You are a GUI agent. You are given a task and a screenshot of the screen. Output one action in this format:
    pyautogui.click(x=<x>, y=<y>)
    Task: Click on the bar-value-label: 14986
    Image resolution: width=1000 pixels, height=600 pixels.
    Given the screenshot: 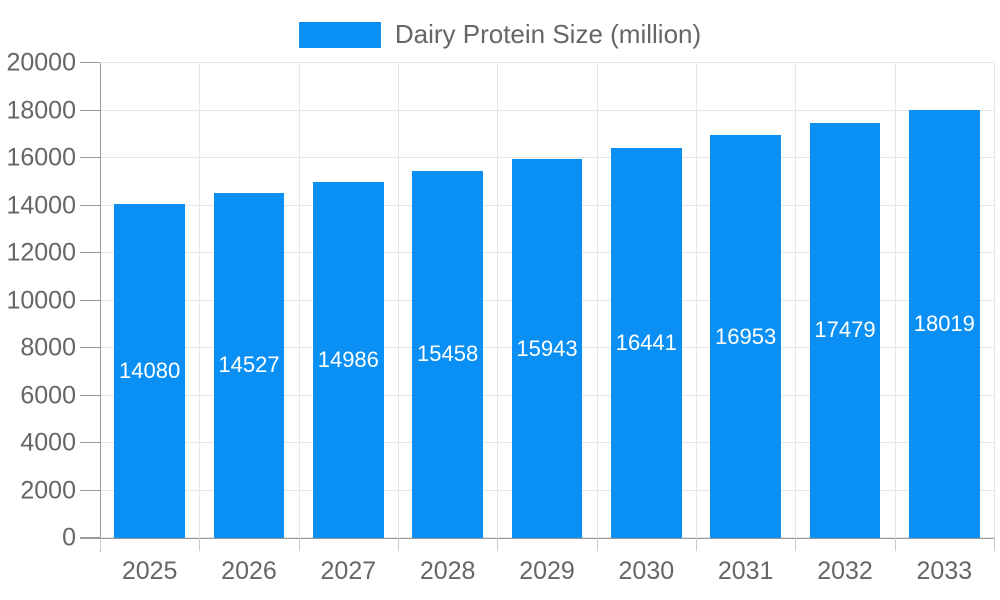 What is the action you would take?
    pyautogui.click(x=348, y=360)
    